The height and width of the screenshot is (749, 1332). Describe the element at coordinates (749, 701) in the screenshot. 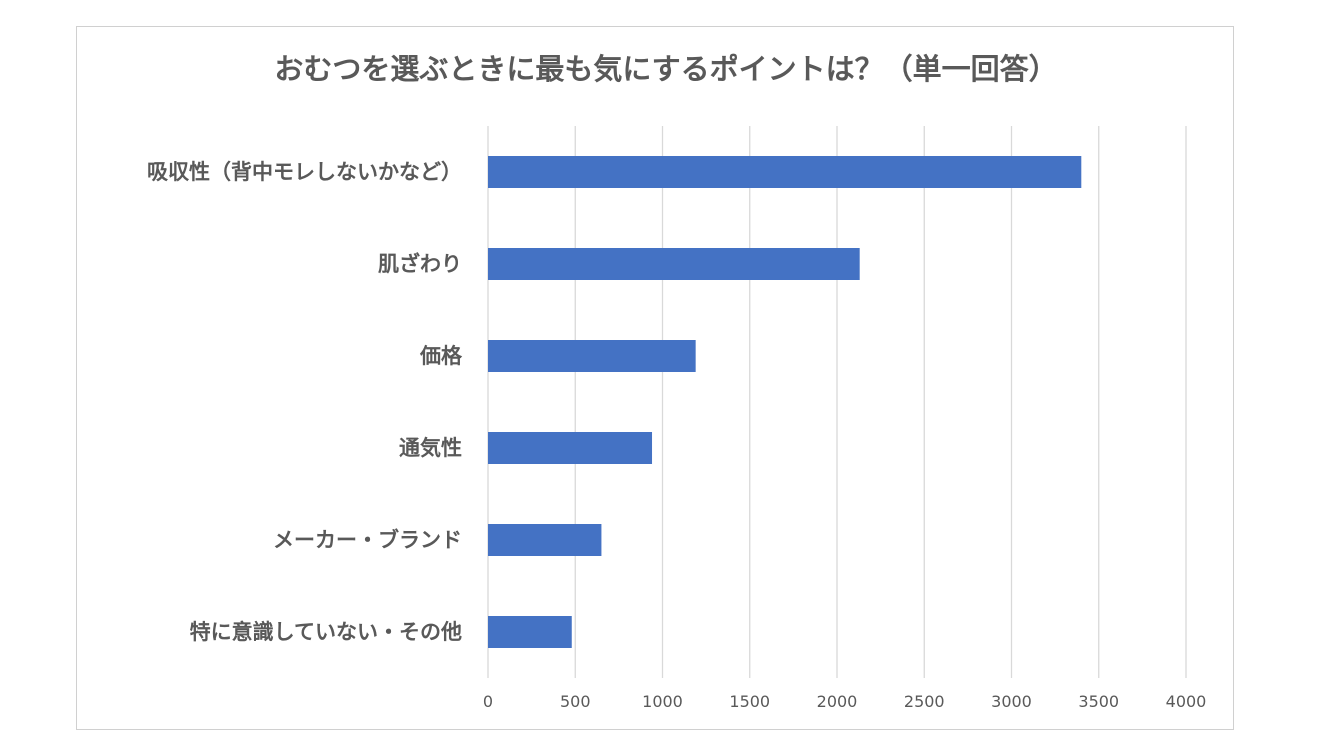

I see `x-tick-label: 1500` at that location.